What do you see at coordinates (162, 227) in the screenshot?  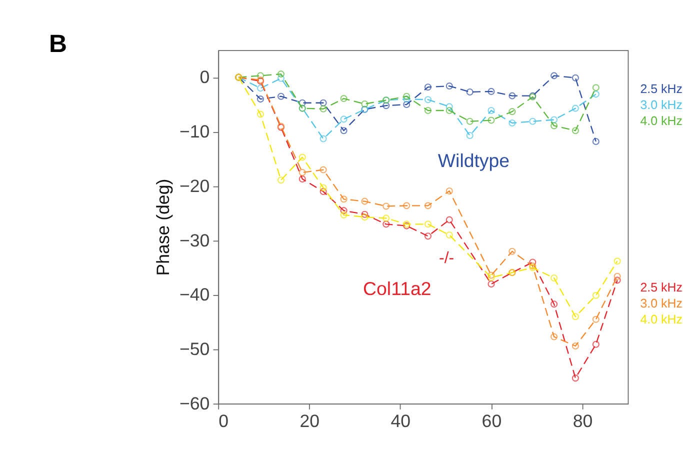 I see `y-axis-title: Phase (deg)` at bounding box center [162, 227].